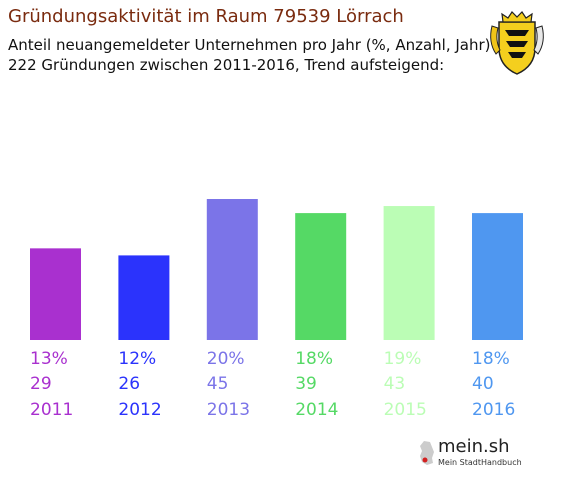  Describe the element at coordinates (137, 359) in the screenshot. I see `percent-label-2012: 12%` at that location.